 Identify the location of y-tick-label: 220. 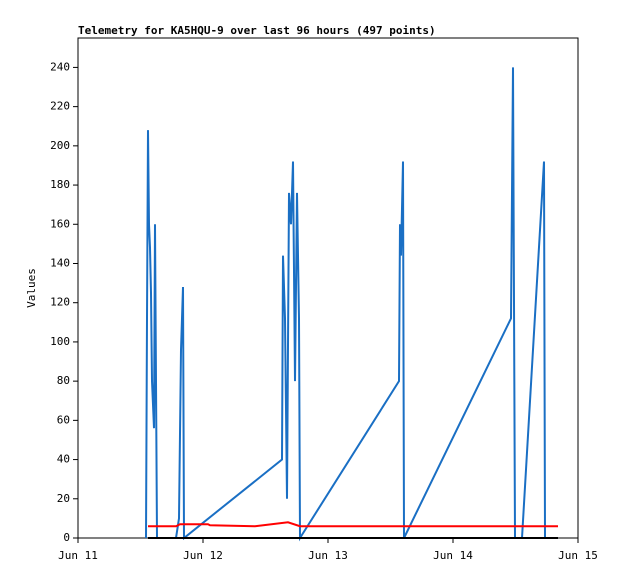
(60, 106).